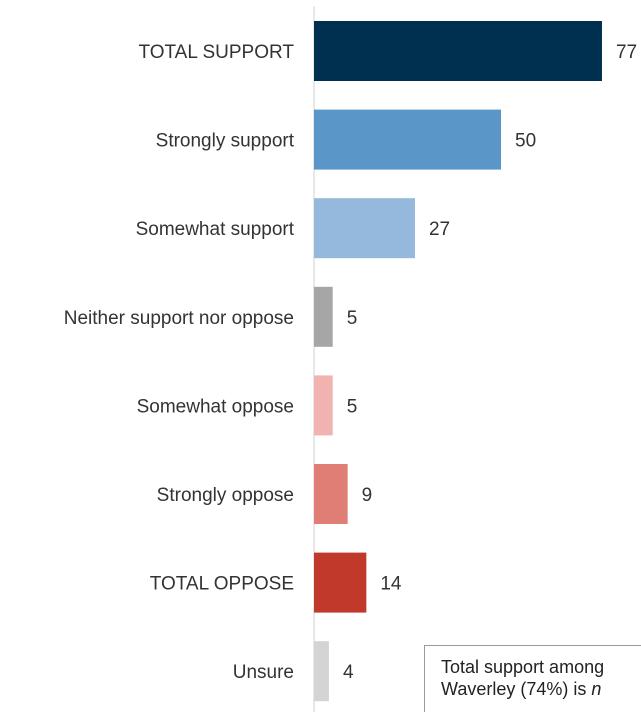 The width and height of the screenshot is (641, 712). Describe the element at coordinates (222, 584) in the screenshot. I see `category-label-total-oppose: TOTAL OPPOSE` at that location.